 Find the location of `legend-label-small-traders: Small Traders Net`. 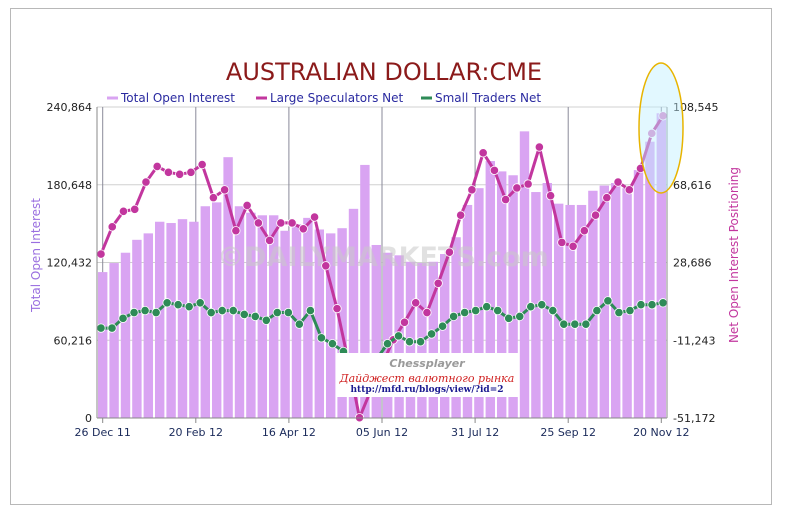

legend-label-small-traders: Small Traders Net is located at coordinates (488, 98).